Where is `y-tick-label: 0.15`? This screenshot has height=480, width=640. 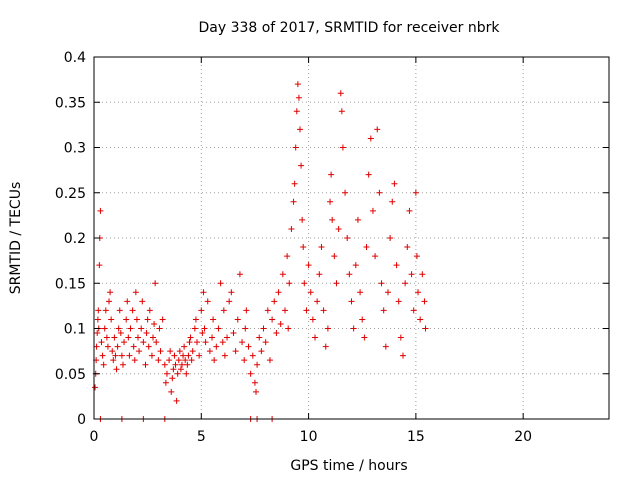 y-tick-label: 0.15 is located at coordinates (70, 284).